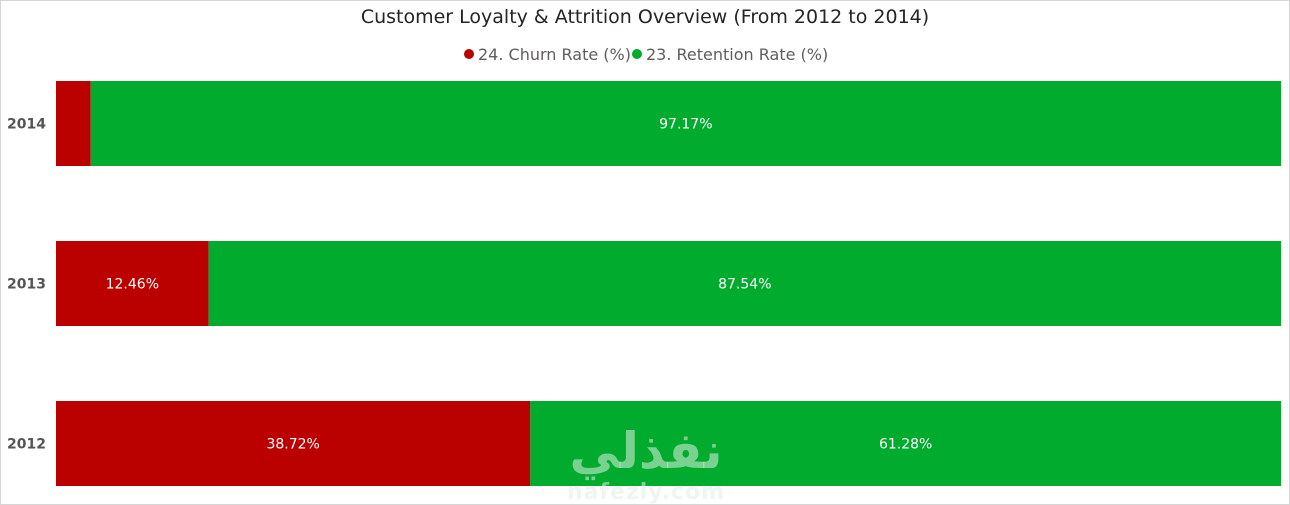 Image resolution: width=1290 pixels, height=505 pixels. I want to click on legend-marker-churn, so click(469, 54).